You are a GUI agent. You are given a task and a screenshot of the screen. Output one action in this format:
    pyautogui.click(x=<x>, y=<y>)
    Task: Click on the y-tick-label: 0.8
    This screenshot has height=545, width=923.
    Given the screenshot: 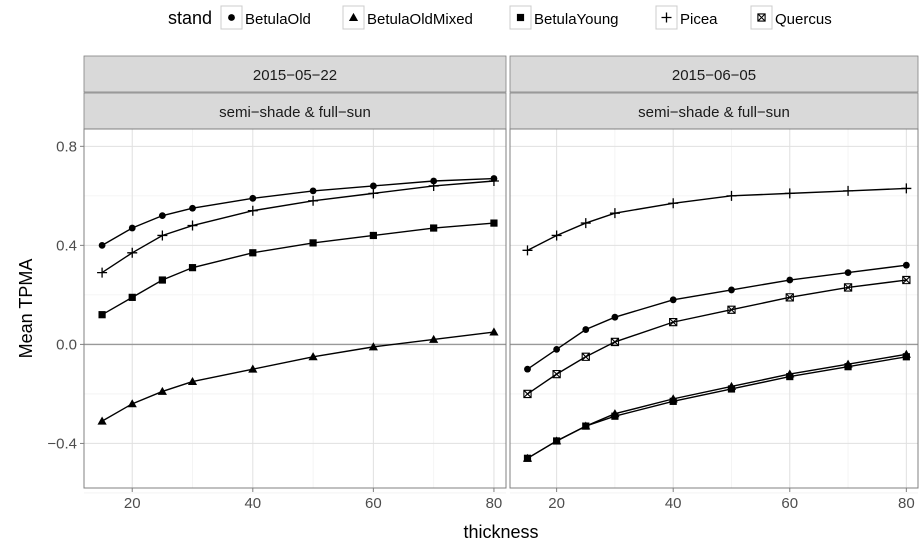 What is the action you would take?
    pyautogui.click(x=66, y=146)
    